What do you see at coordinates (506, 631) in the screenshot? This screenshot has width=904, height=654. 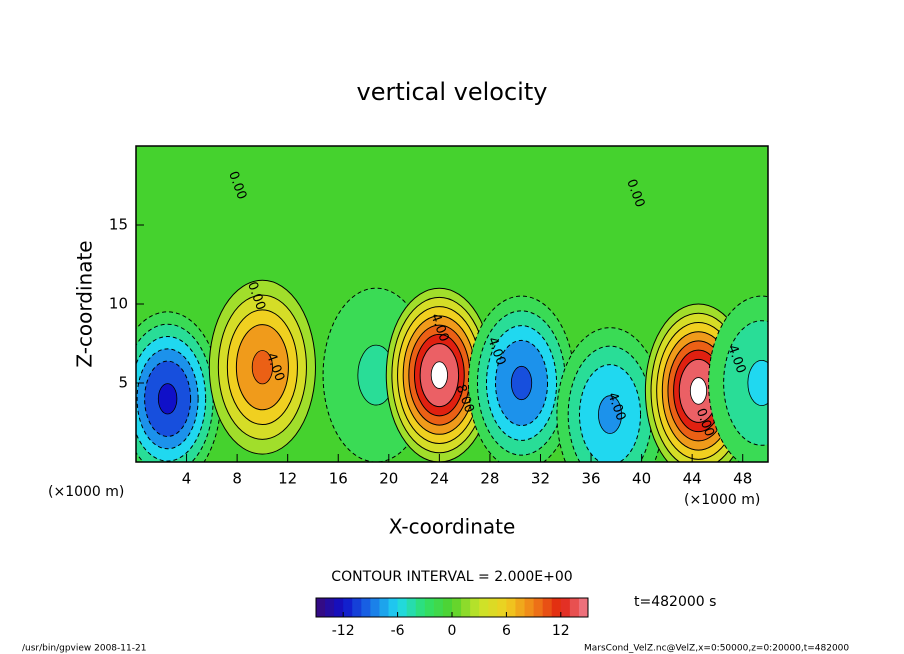 I see `colorbar-tick-label: 6` at bounding box center [506, 631].